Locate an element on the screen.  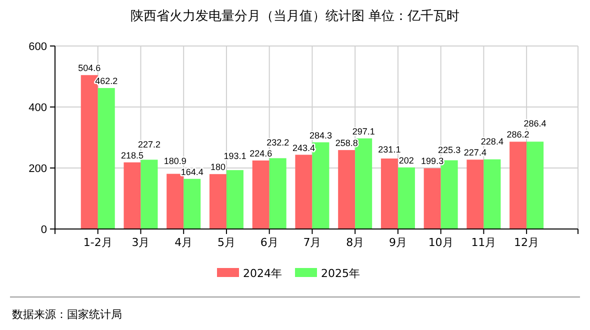
label: 231.1 is located at coordinates (389, 149).